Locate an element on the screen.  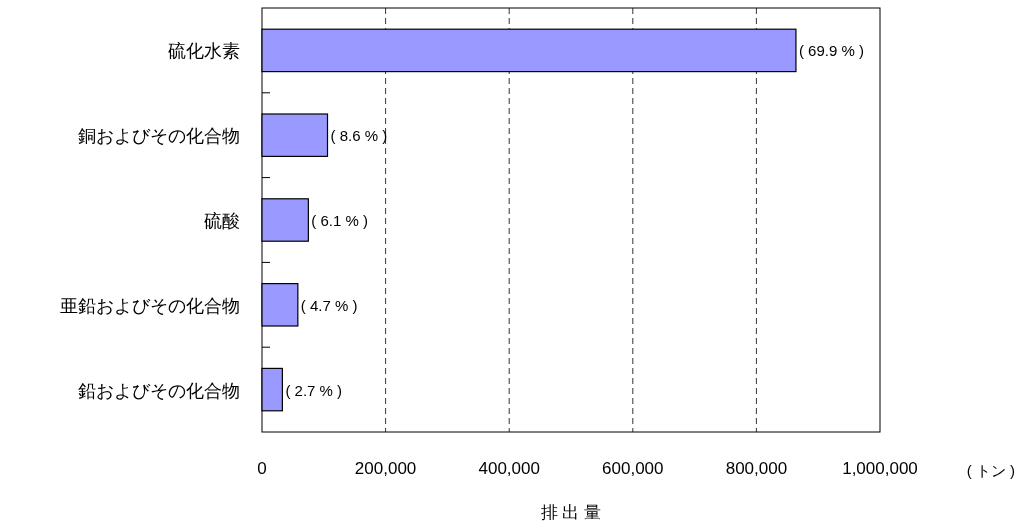
y-tick-label: 硫化水素 is located at coordinates (204, 51).